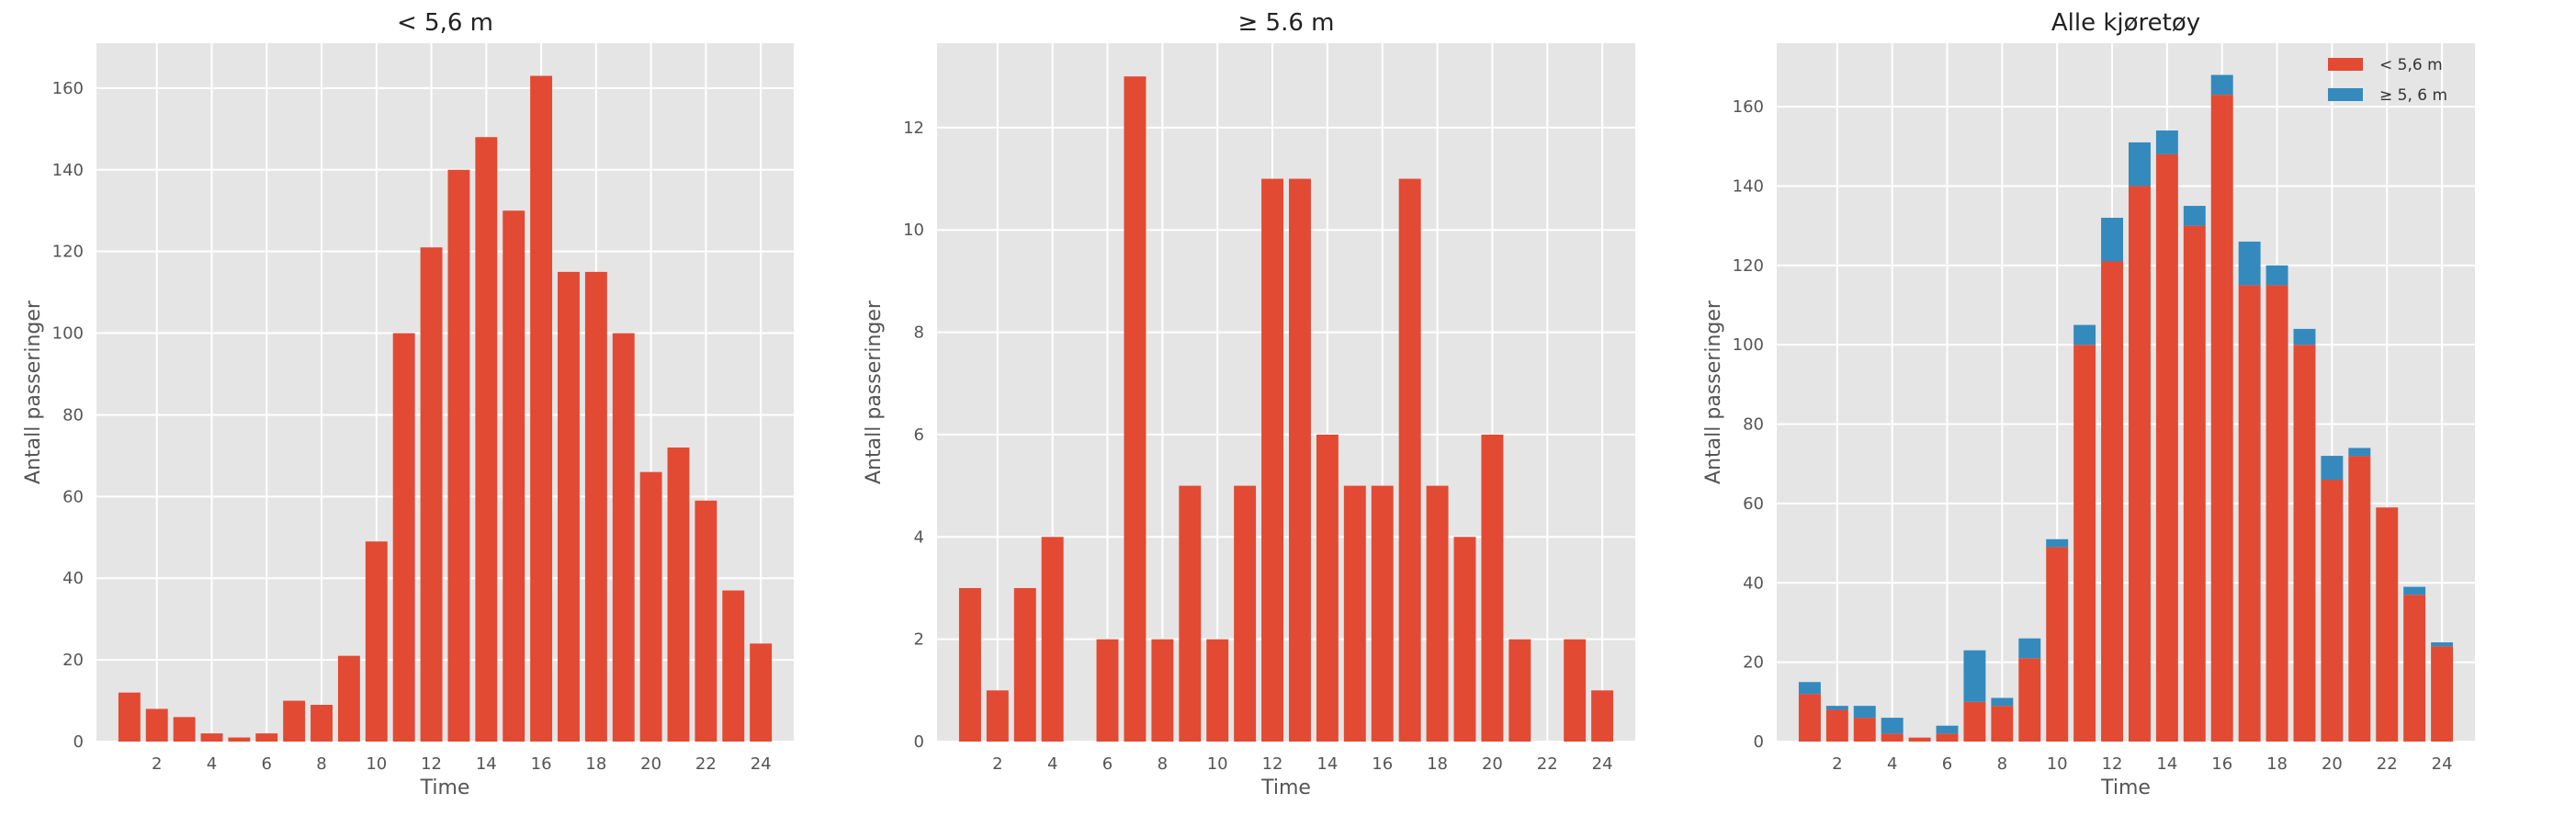  I want to click on y-tick-label: 10, so click(913, 230).